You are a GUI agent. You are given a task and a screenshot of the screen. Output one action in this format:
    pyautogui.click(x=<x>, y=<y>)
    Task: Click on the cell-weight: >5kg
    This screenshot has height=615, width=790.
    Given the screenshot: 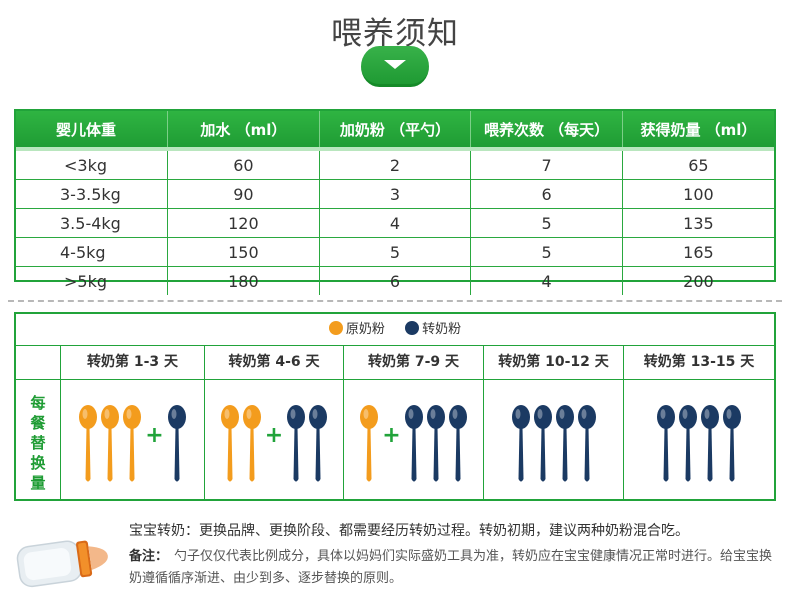 What is the action you would take?
    pyautogui.click(x=92, y=280)
    